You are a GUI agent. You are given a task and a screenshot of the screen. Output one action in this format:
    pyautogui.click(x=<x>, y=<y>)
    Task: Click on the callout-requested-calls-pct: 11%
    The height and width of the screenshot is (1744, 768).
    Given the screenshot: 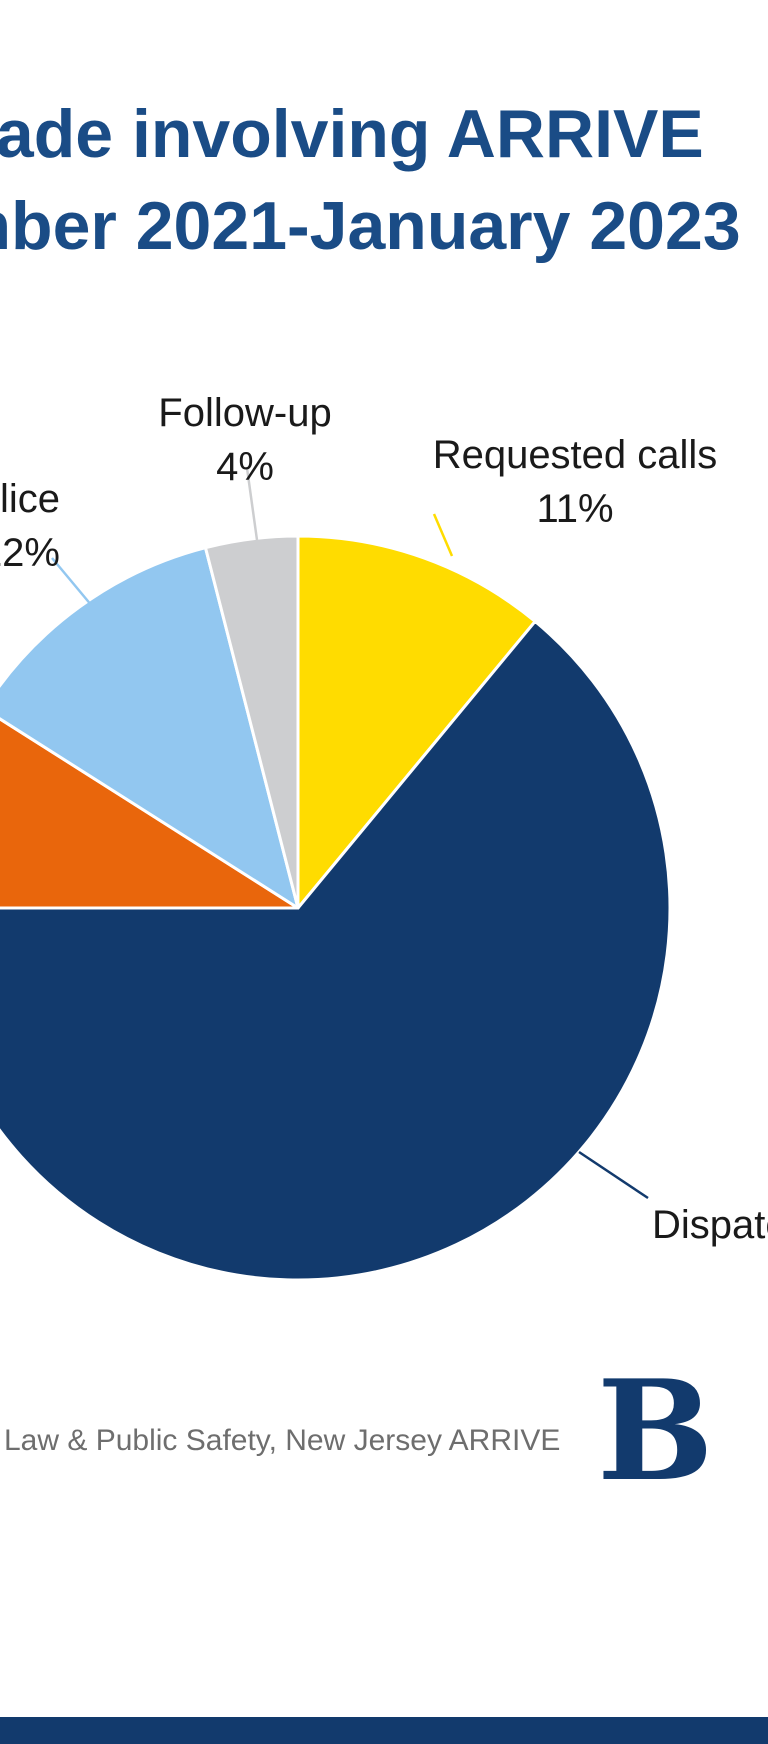 What is the action you would take?
    pyautogui.click(x=575, y=509)
    